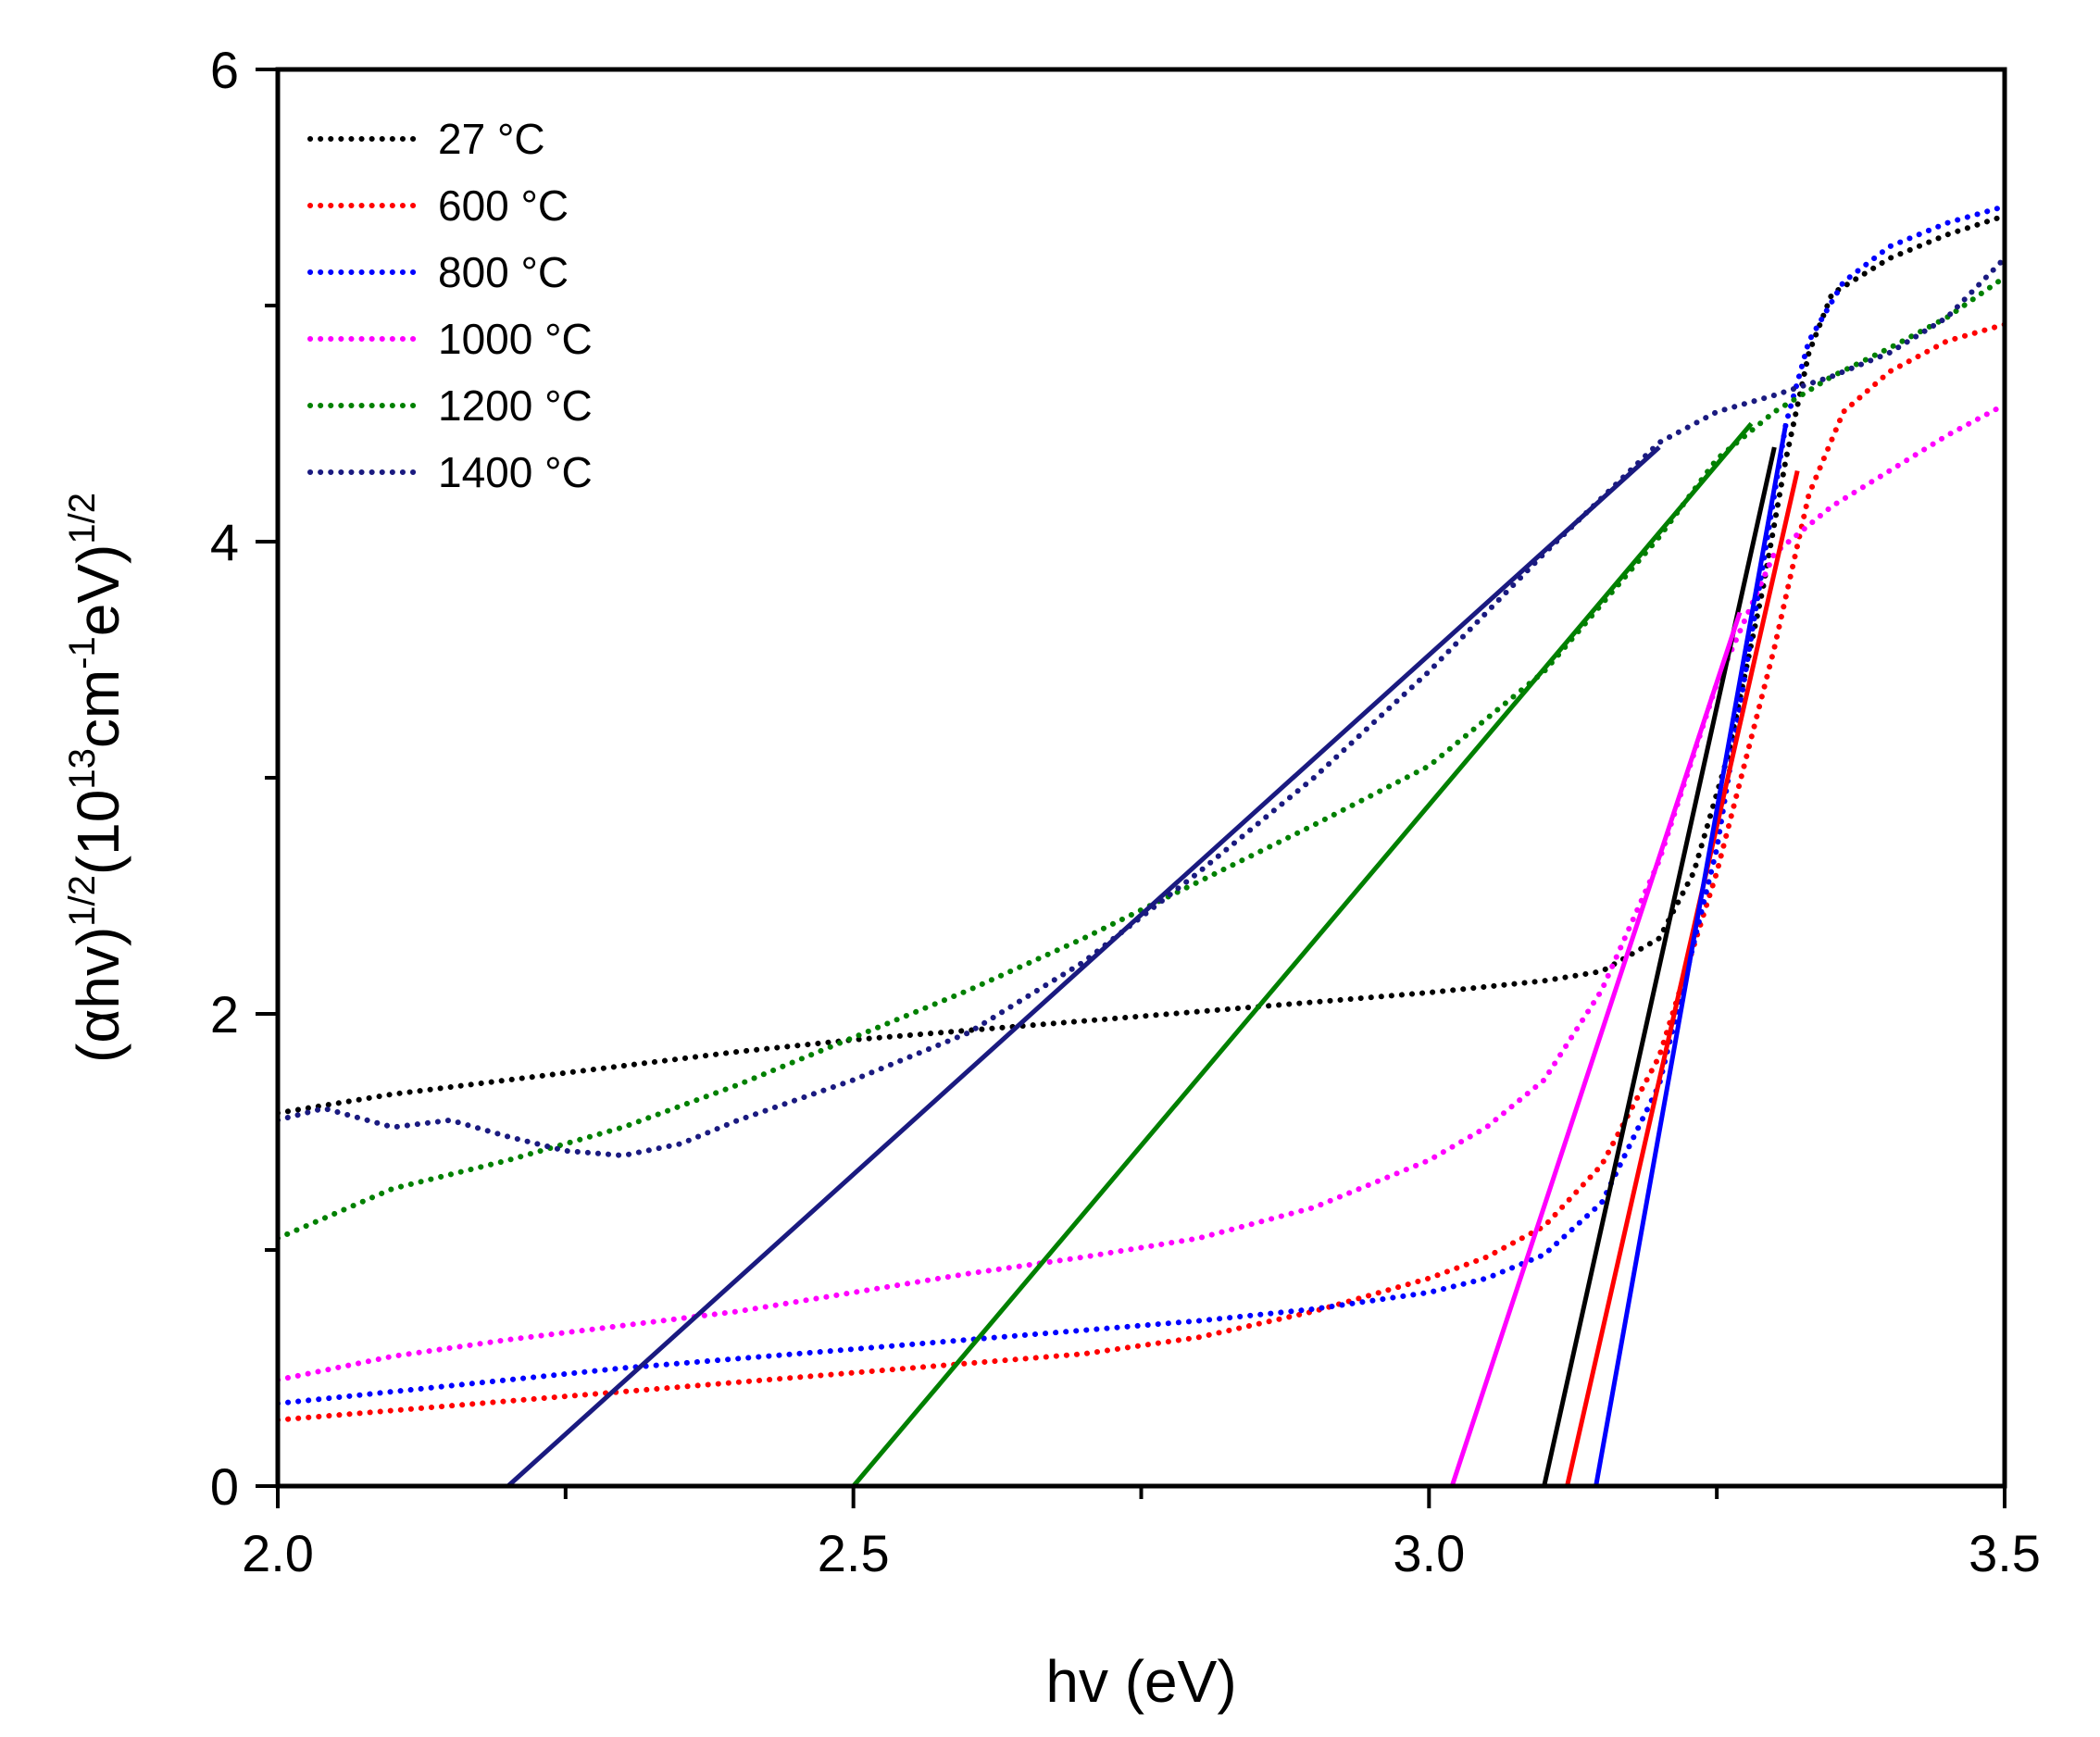 The image size is (2100, 1737). Describe the element at coordinates (1429, 1553) in the screenshot. I see `x-tick-label: 3.0` at that location.